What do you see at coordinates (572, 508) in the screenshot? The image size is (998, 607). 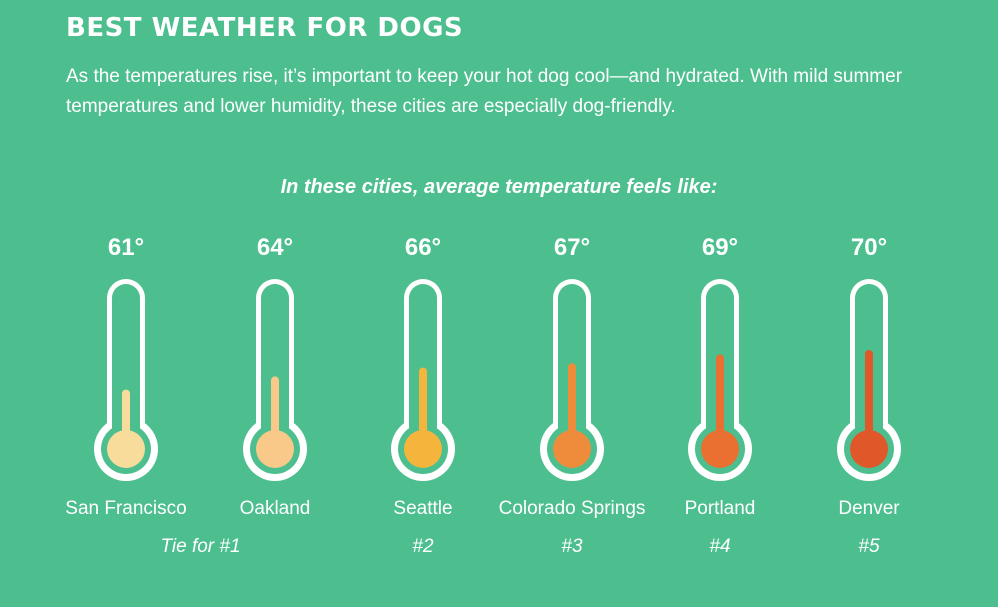 I see `city-label: Colorado Springs` at bounding box center [572, 508].